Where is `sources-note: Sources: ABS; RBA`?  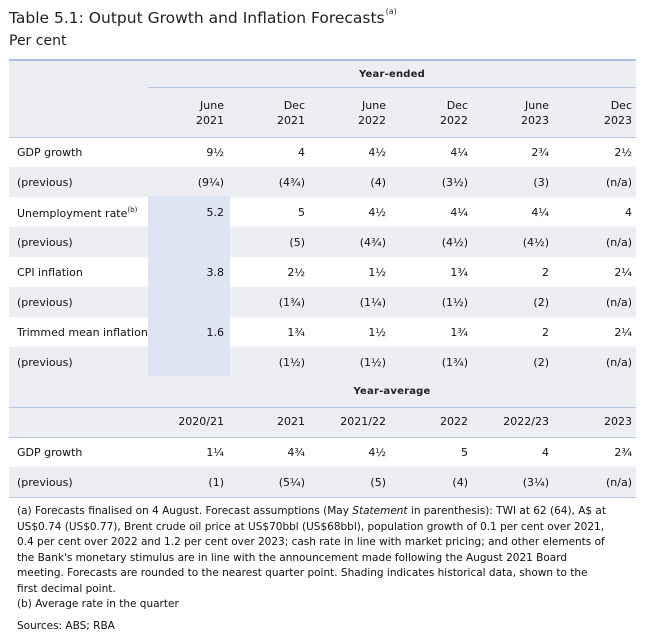
sources-note: Sources: ABS; RBA is located at coordinates (312, 626).